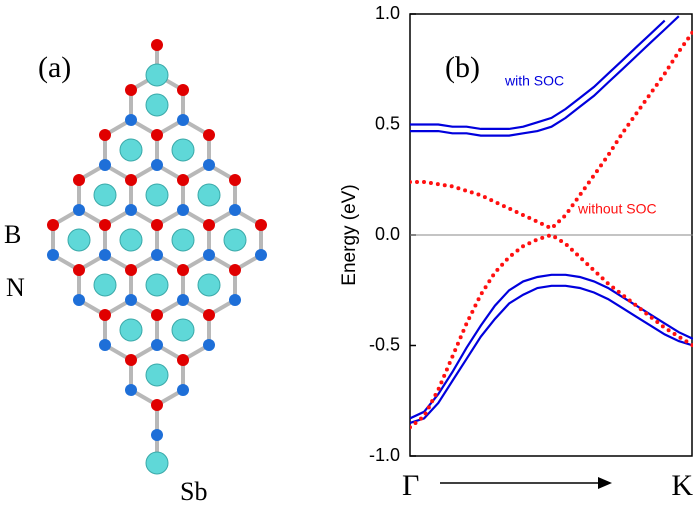 The height and width of the screenshot is (506, 697). Describe the element at coordinates (387, 13) in the screenshot. I see `y-tick-label: 1.0` at that location.